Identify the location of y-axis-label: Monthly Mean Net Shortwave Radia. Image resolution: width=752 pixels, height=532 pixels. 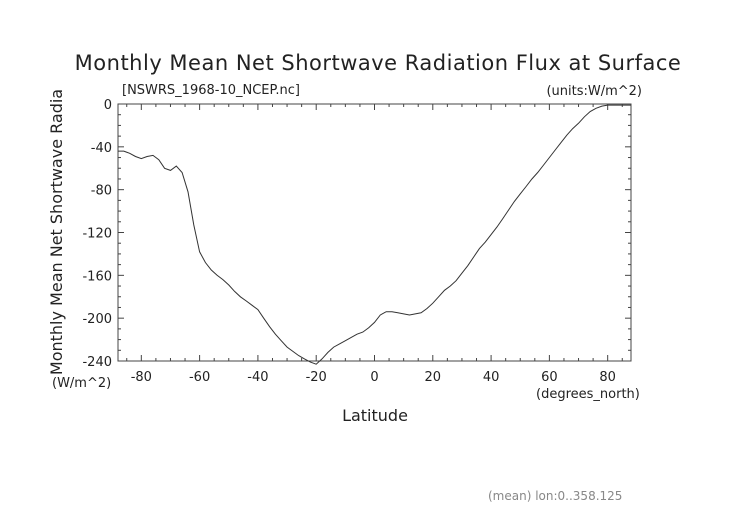
(56, 232).